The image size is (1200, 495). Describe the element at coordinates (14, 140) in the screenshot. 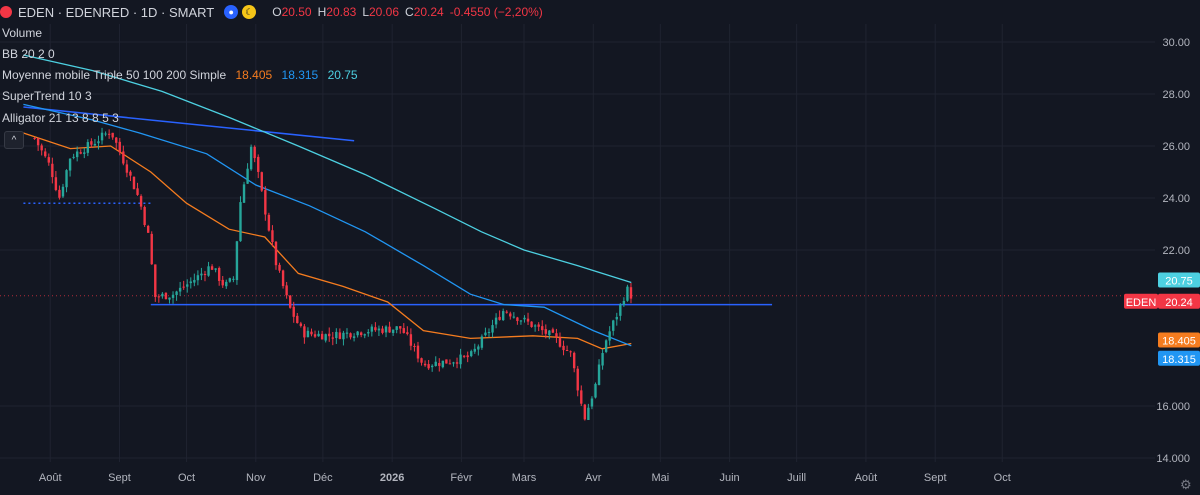

I see `collapse-legend-button: ^` at that location.